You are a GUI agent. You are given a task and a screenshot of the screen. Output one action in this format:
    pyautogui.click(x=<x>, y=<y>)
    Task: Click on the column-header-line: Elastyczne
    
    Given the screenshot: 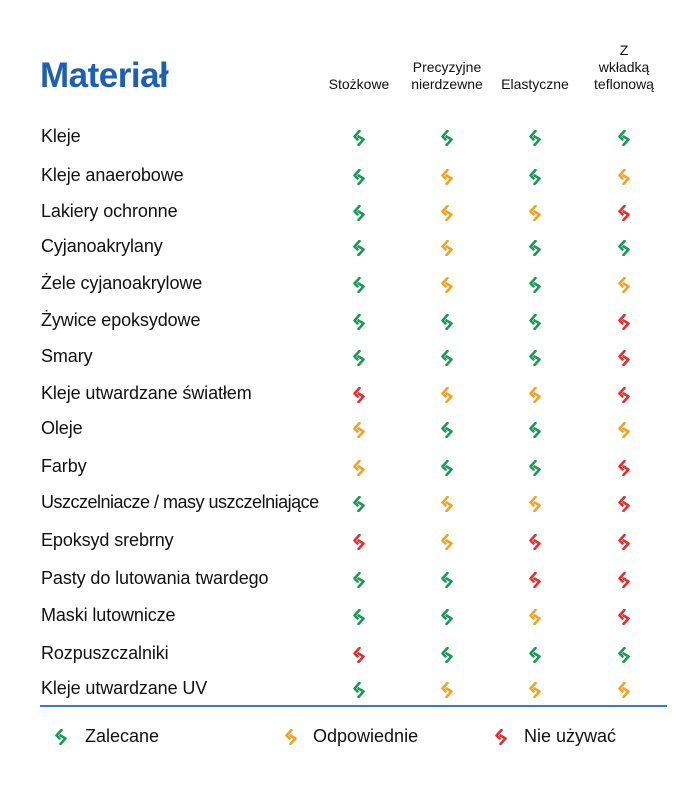 What is the action you would take?
    pyautogui.click(x=535, y=84)
    